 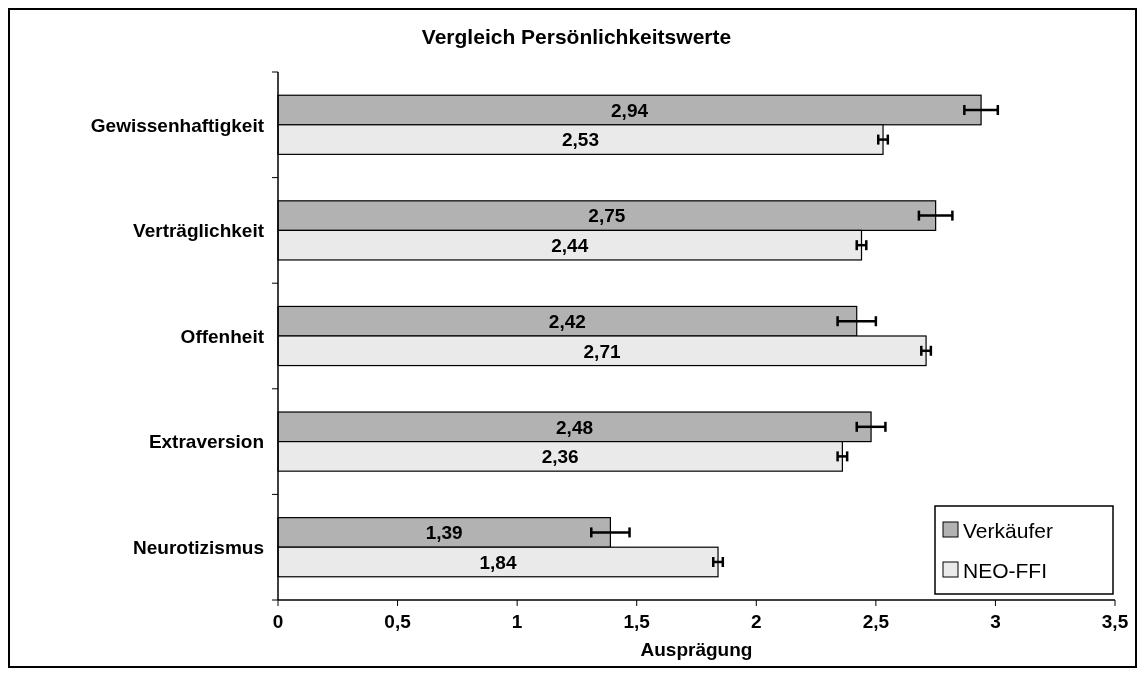 What do you see at coordinates (630, 110) in the screenshot?
I see `data-label: 2,94` at bounding box center [630, 110].